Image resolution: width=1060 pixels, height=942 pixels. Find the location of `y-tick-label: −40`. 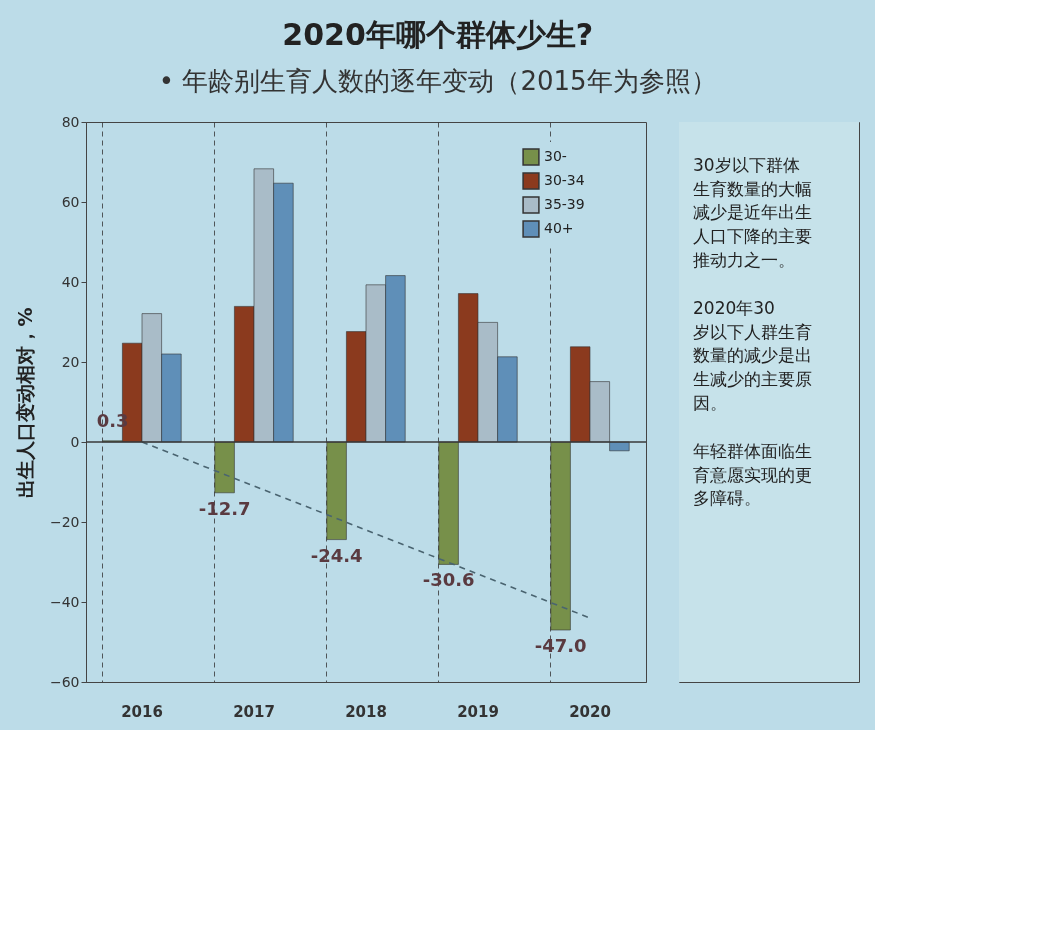

y-tick-label: −40 is located at coordinates (64, 601).